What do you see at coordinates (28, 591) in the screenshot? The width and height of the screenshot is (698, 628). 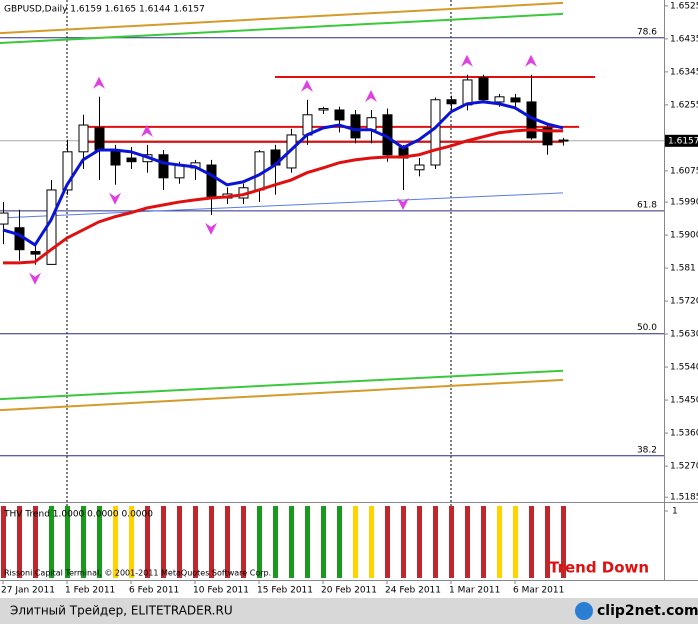 I see `x-tick-label: 27 Jan 2011` at bounding box center [28, 591].